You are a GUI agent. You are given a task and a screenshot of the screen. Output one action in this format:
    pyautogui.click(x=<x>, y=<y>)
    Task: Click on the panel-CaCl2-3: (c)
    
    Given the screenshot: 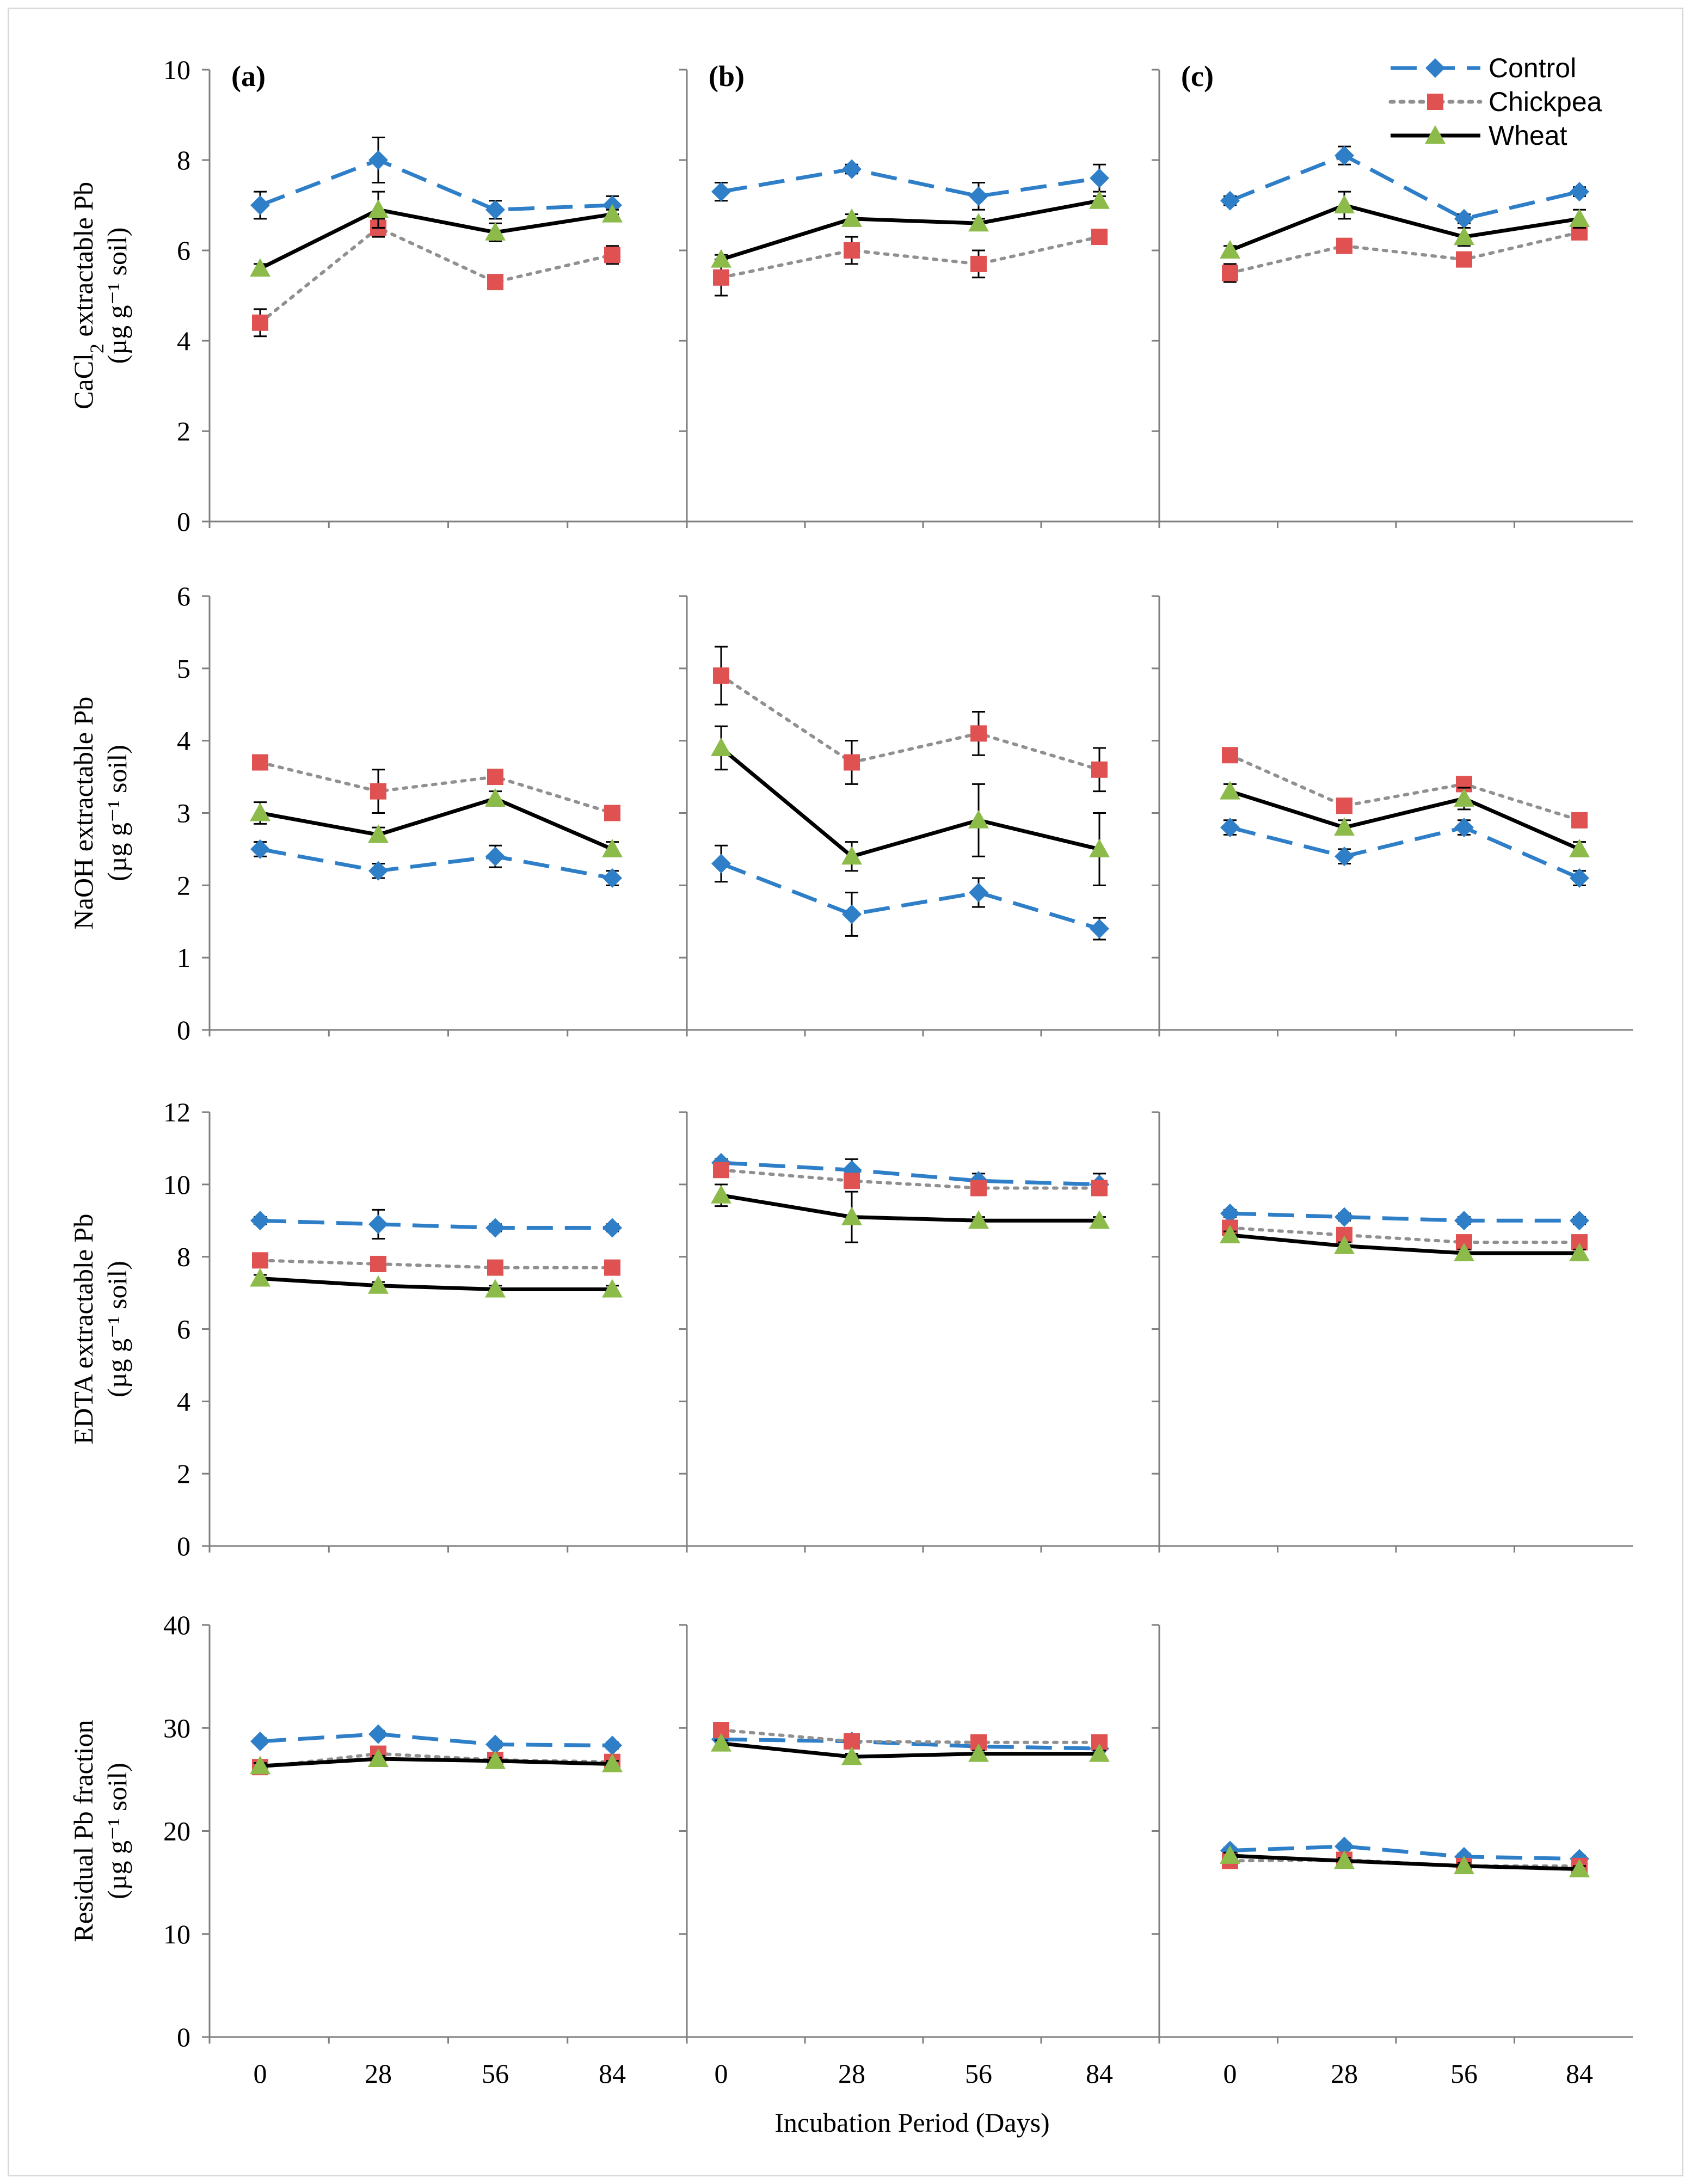 What is the action you would take?
    pyautogui.click(x=1392, y=294)
    